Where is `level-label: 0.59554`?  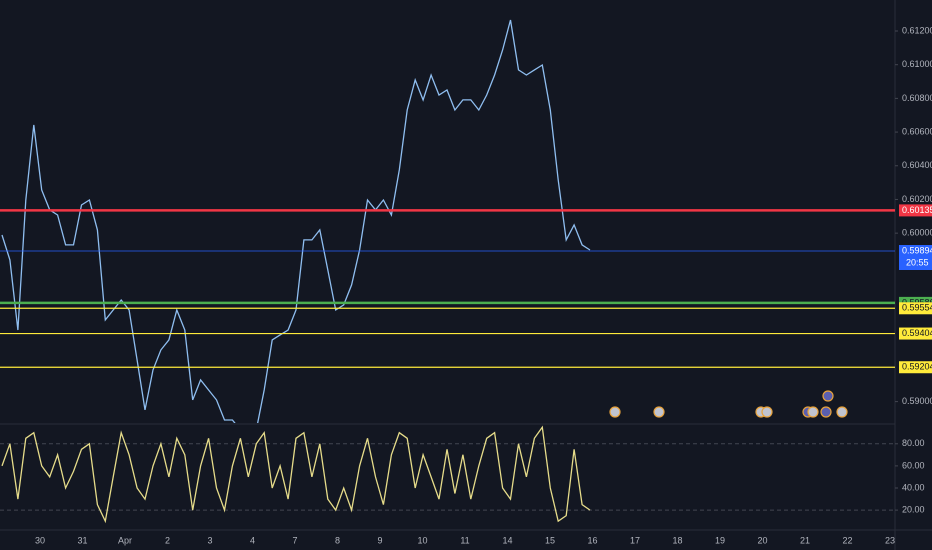 level-label: 0.59554 is located at coordinates (917, 308).